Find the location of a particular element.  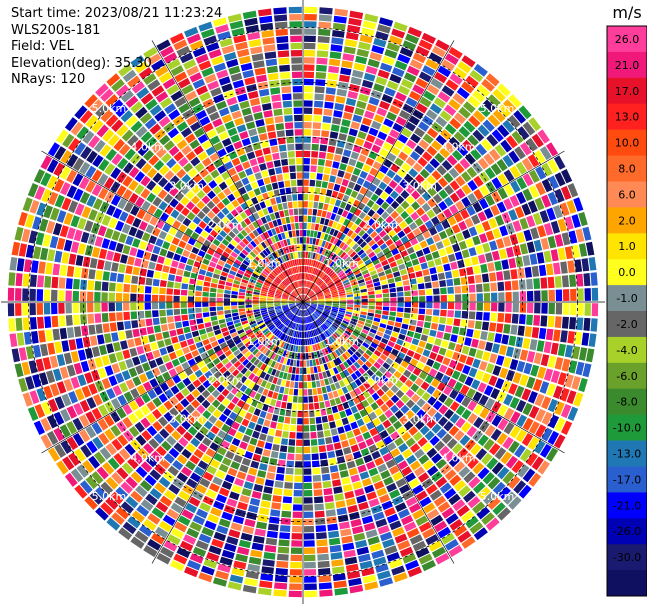

colorbar-tick-label: 17.0 is located at coordinates (627, 91).